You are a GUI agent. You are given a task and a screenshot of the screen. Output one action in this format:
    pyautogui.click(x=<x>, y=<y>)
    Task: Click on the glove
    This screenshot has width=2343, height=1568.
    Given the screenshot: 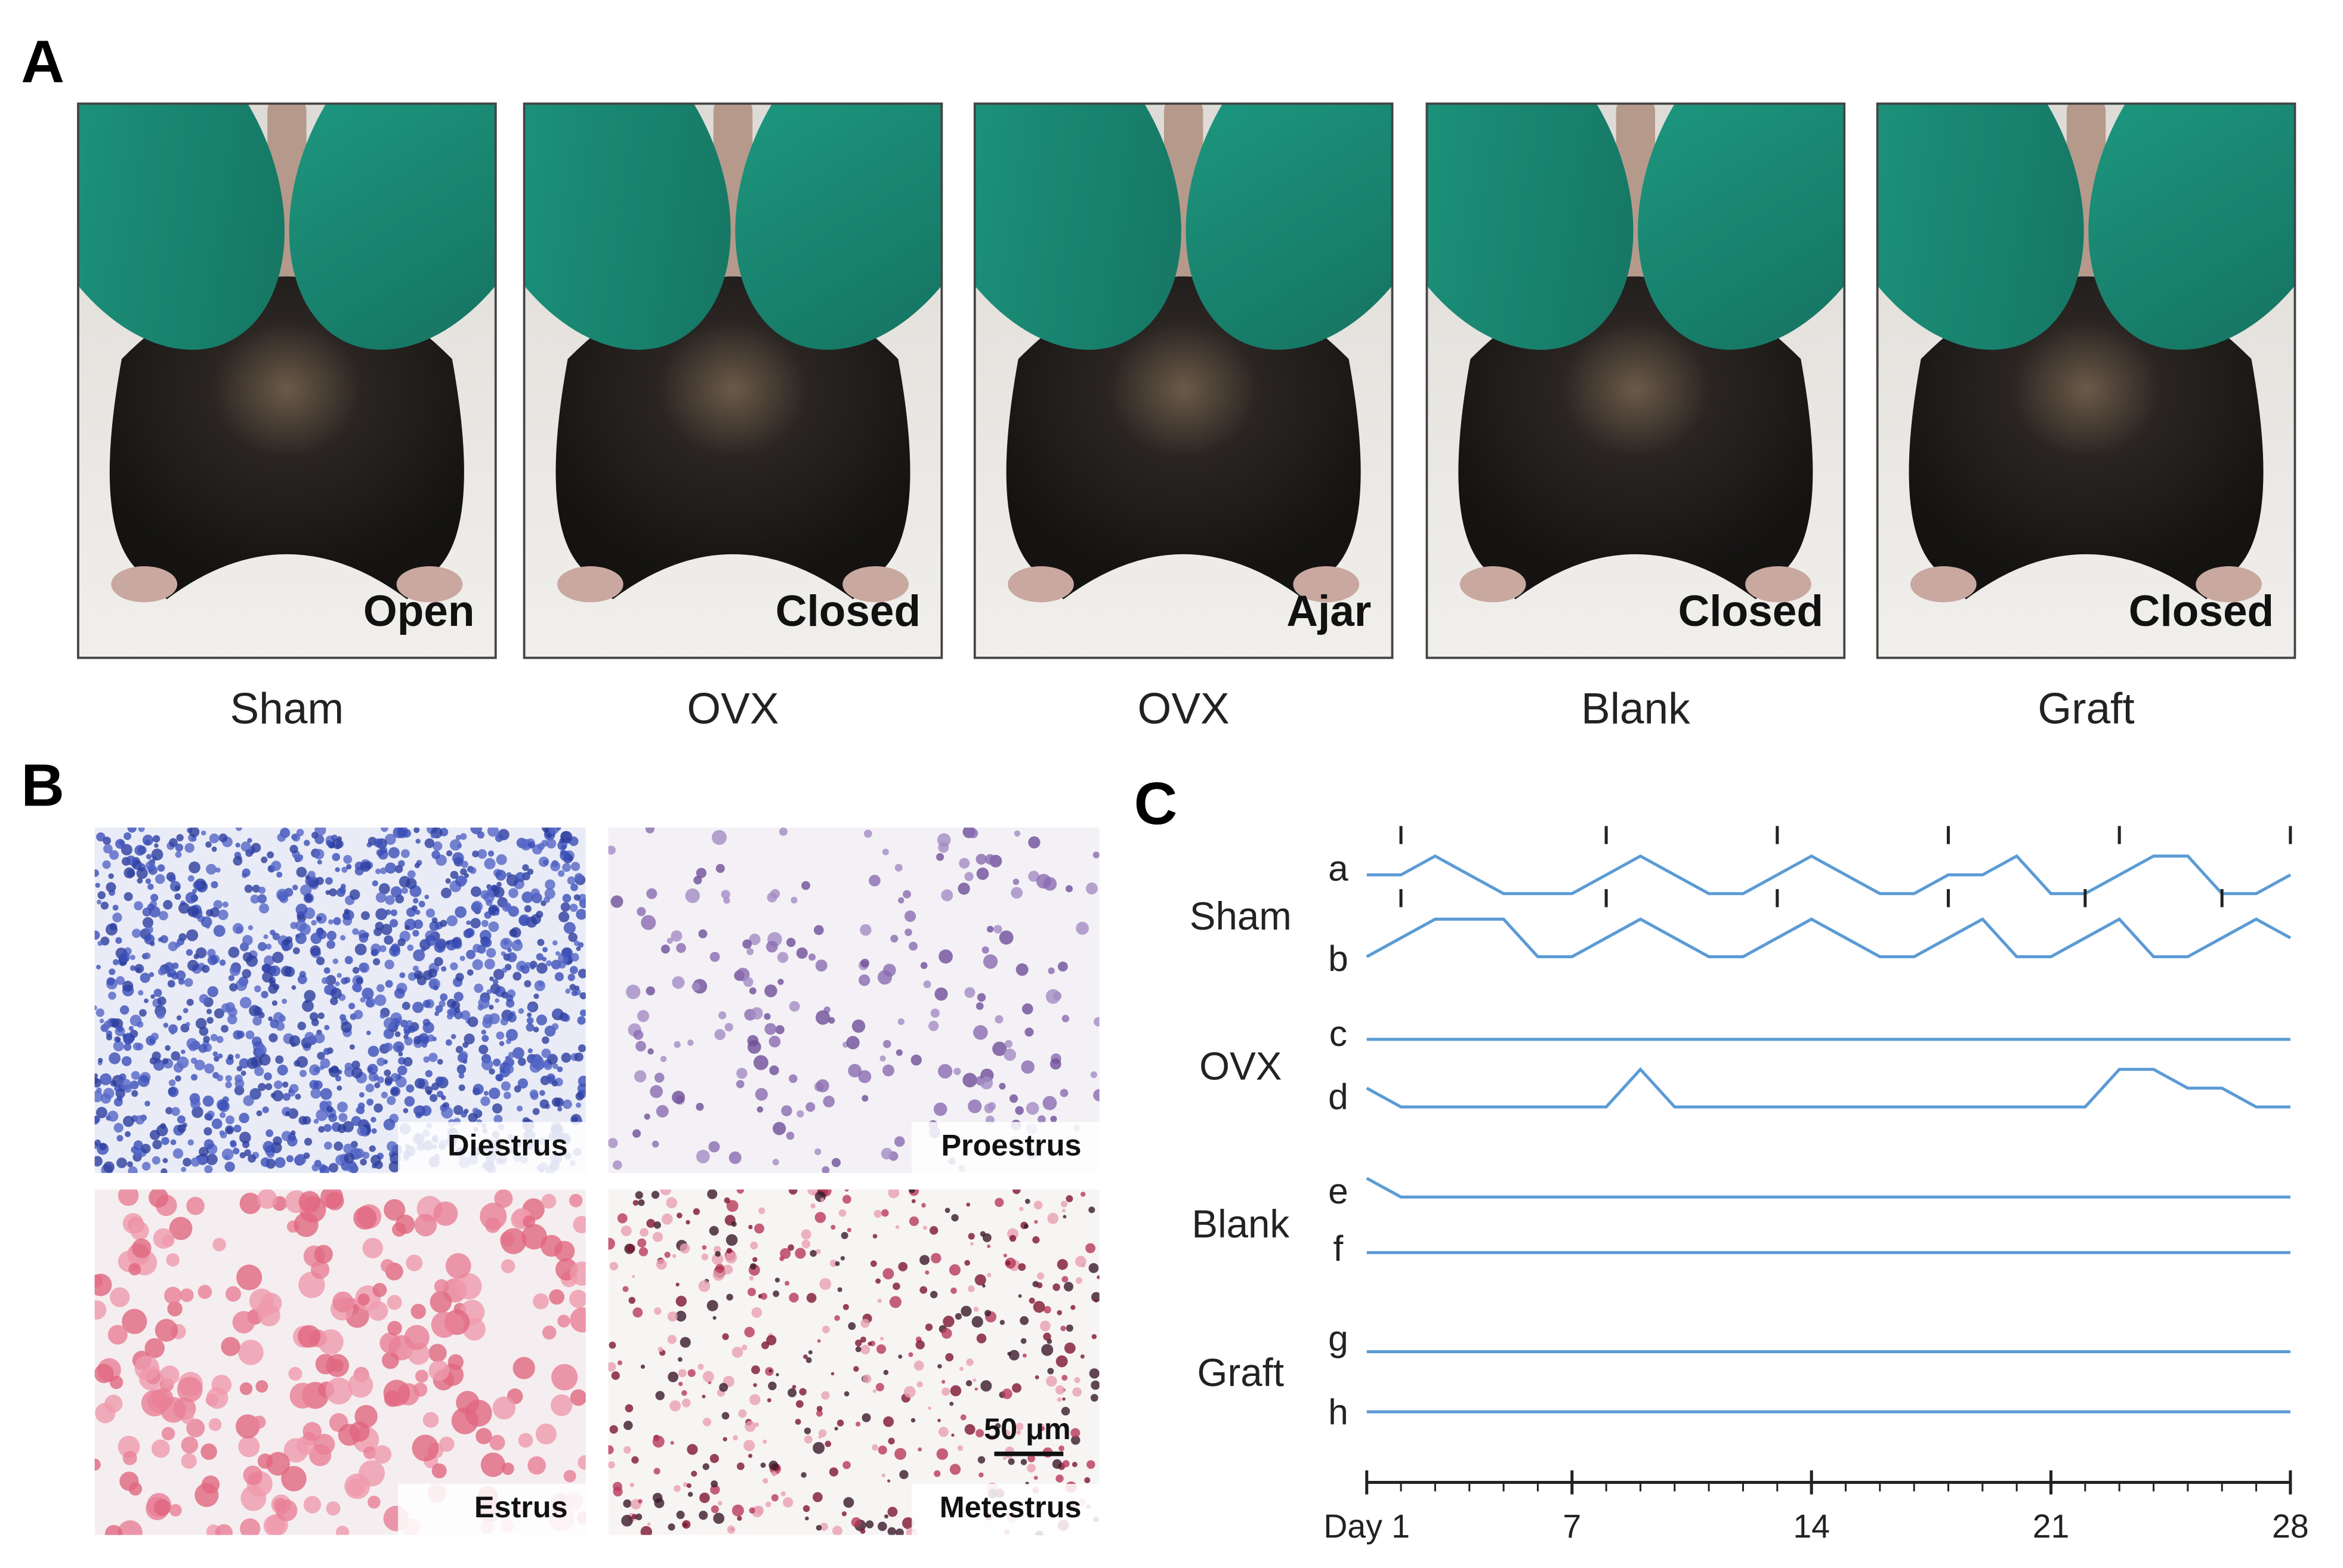 What is the action you would take?
    pyautogui.click(x=181, y=226)
    